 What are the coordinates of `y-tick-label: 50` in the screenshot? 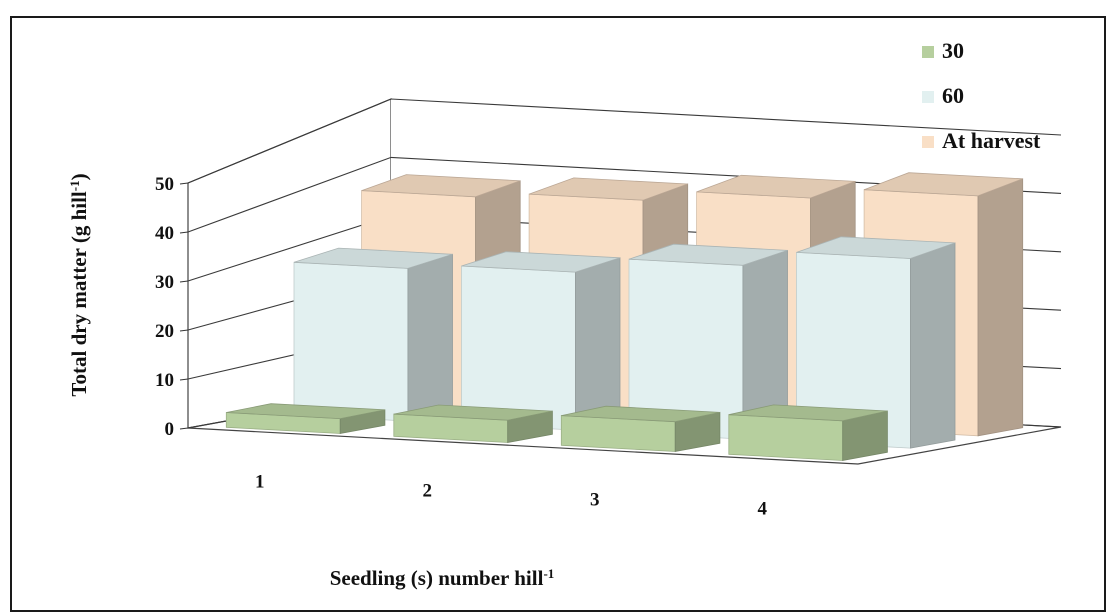 It's located at (164, 184).